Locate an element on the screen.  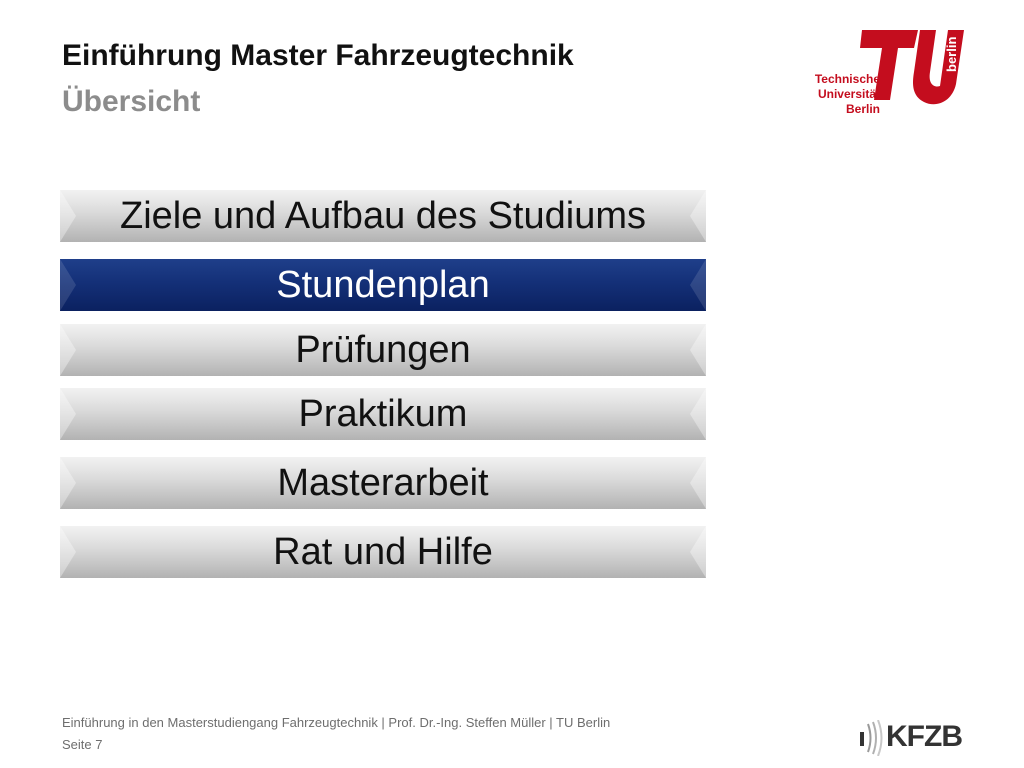
menu-item-masterarbeit: Masterarbeit is located at coordinates (383, 483).